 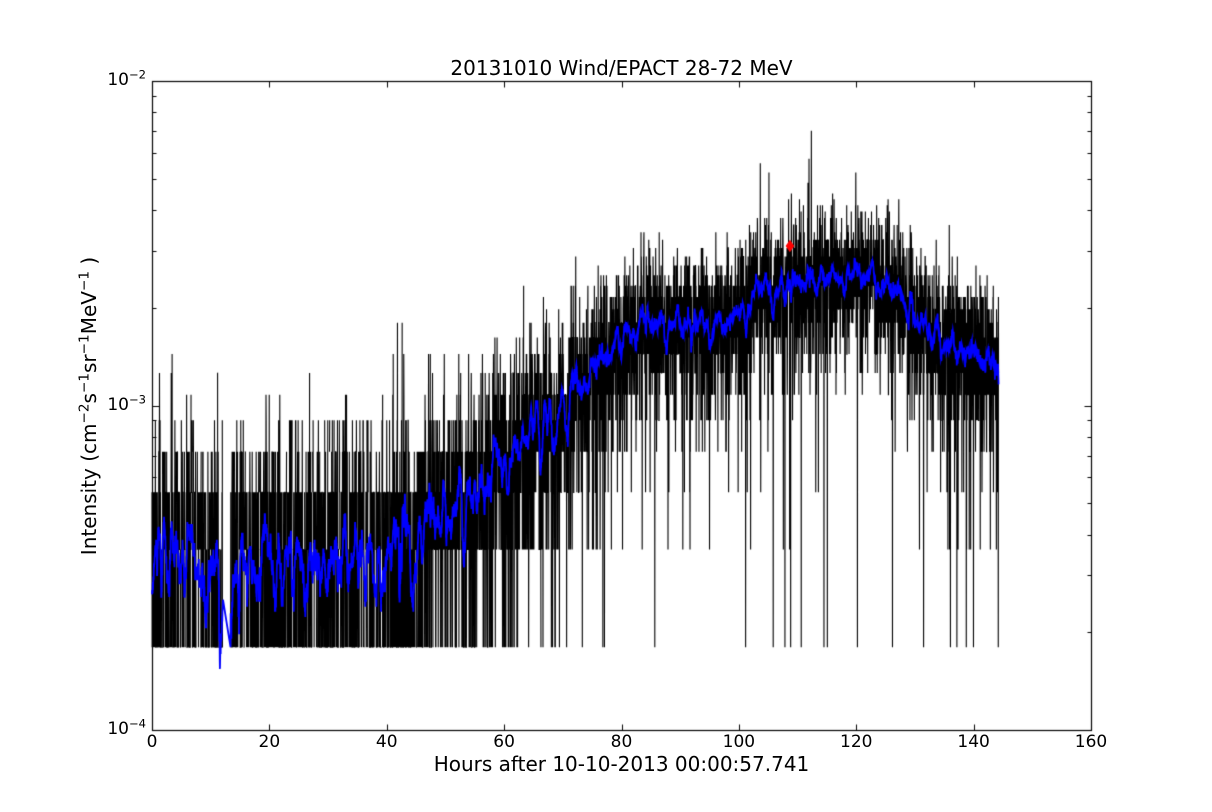 What do you see at coordinates (1091, 742) in the screenshot?
I see `x-tick-label: 160` at bounding box center [1091, 742].